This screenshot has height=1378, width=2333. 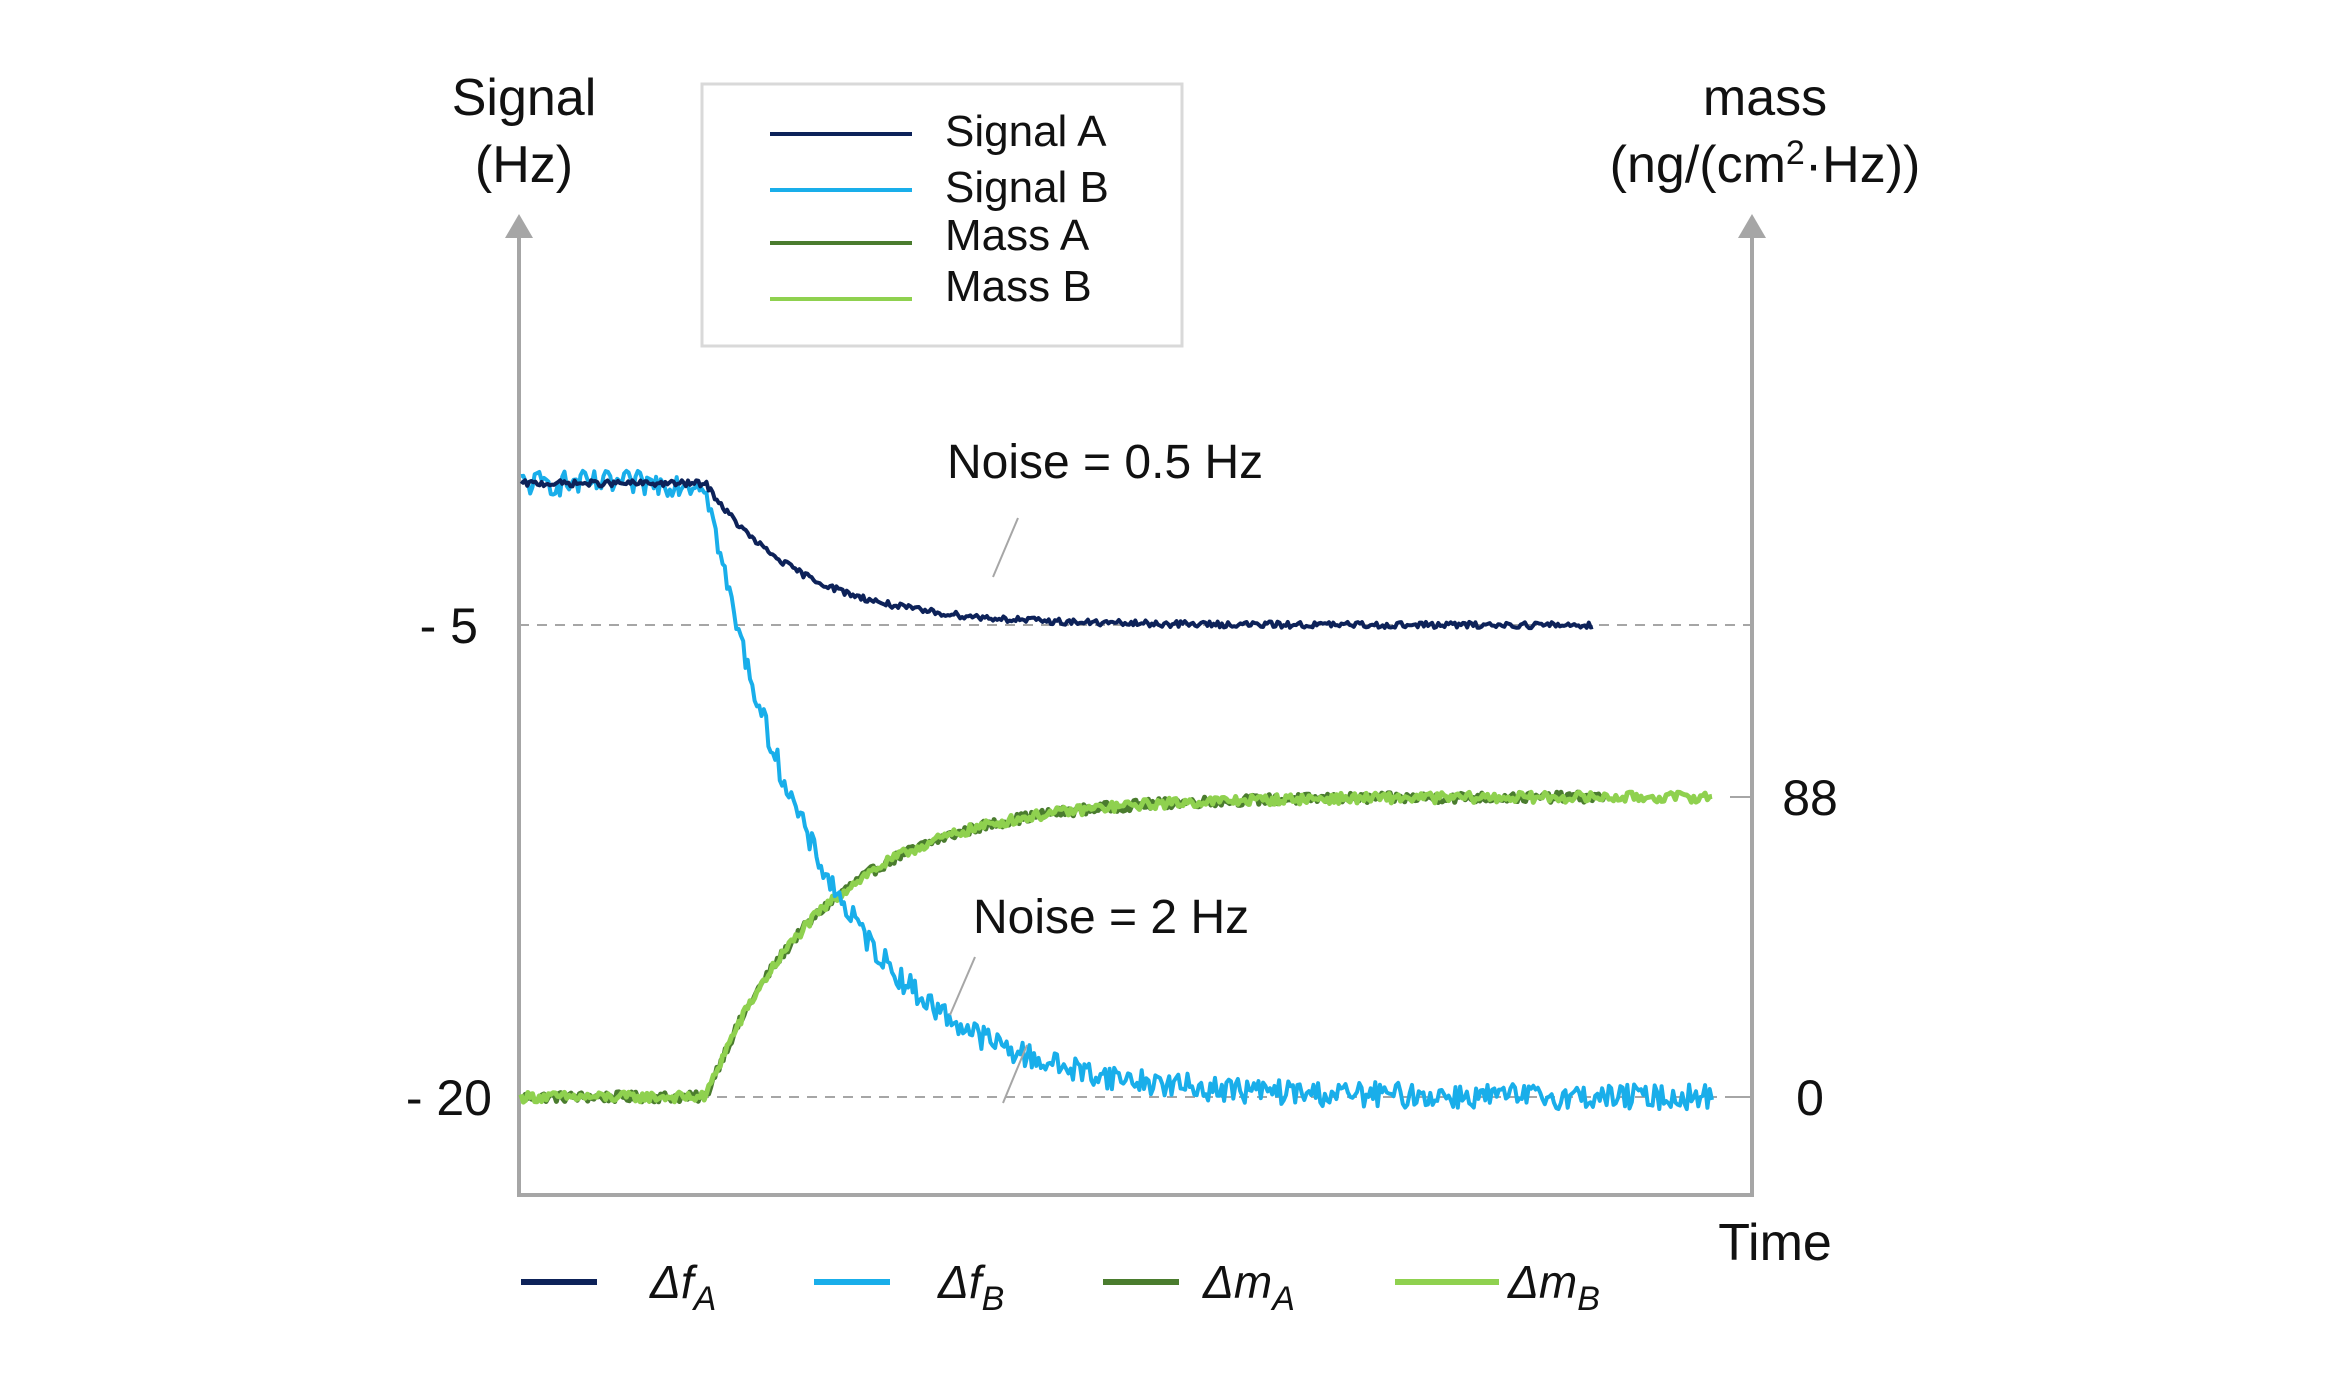 I want to click on legend-label-mass-b: Mass B, so click(x=1018, y=286).